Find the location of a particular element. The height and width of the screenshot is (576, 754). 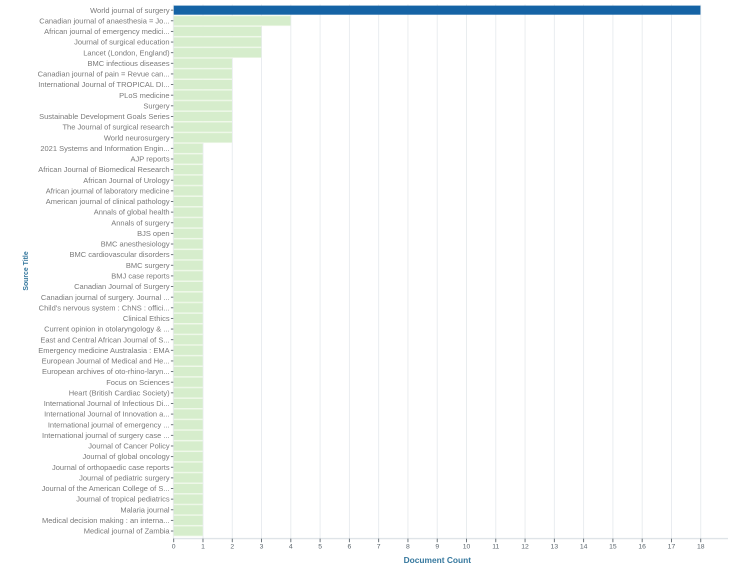

svg-text: 4 is located at coordinates (291, 546).